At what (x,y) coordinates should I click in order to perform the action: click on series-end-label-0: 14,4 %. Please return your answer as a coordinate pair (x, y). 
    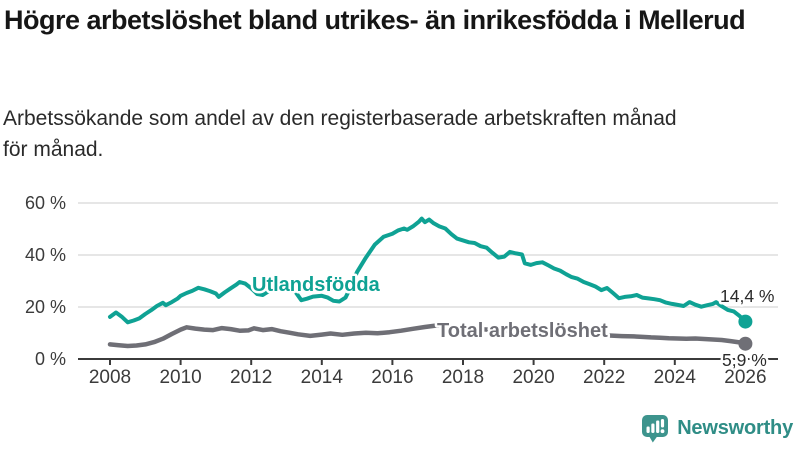
    Looking at the image, I should click on (747, 296).